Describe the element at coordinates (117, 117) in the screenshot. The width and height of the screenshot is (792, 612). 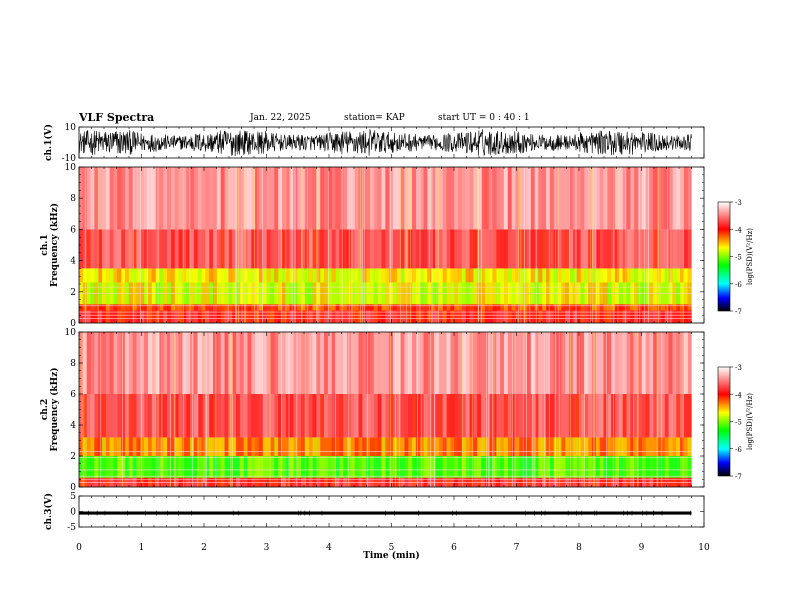
I see `chart-title: VLF Spectra` at that location.